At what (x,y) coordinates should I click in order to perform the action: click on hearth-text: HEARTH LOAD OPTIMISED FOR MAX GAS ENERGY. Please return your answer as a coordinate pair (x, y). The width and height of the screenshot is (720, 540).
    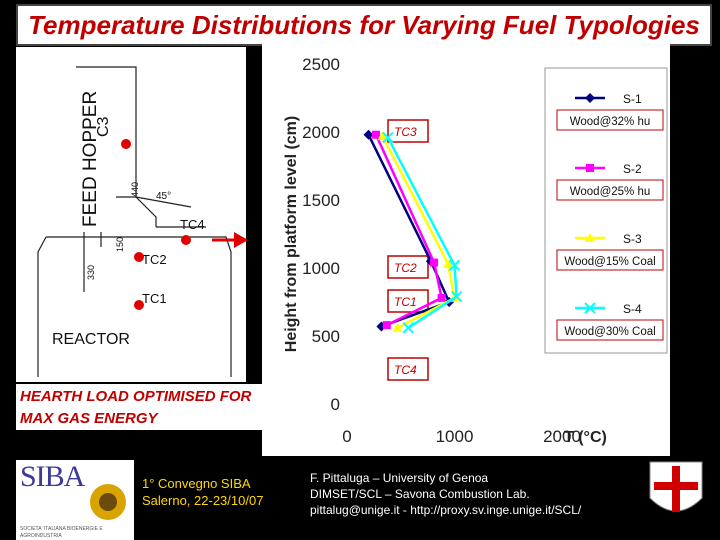
    Looking at the image, I should click on (136, 407).